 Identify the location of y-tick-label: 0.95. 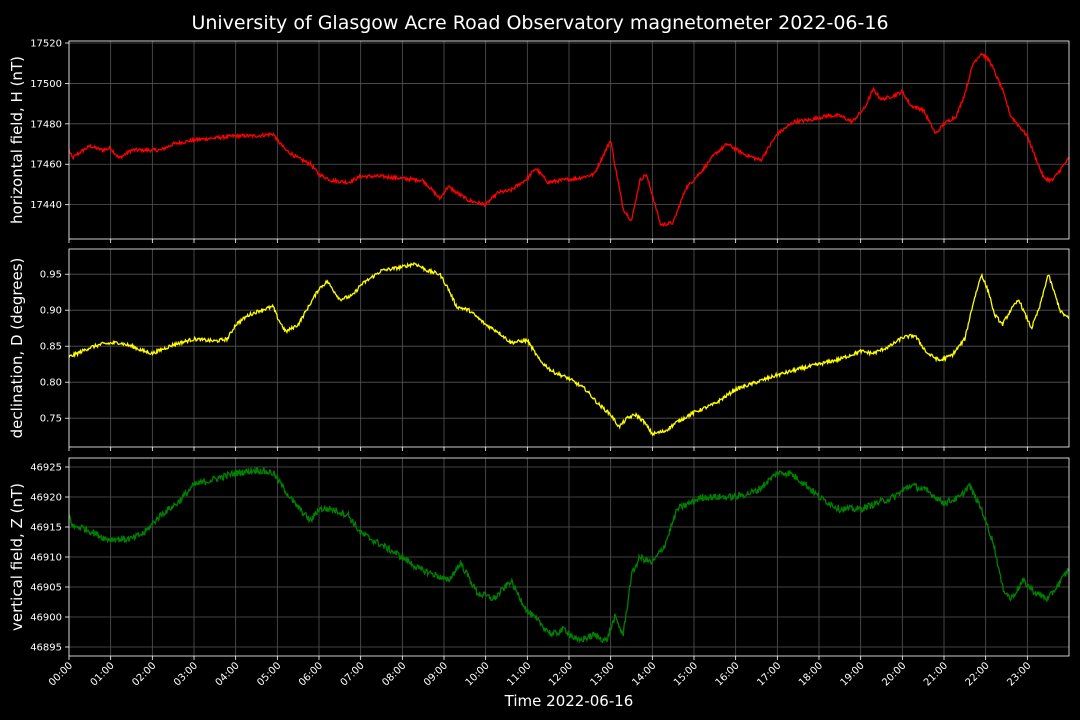
(51, 275).